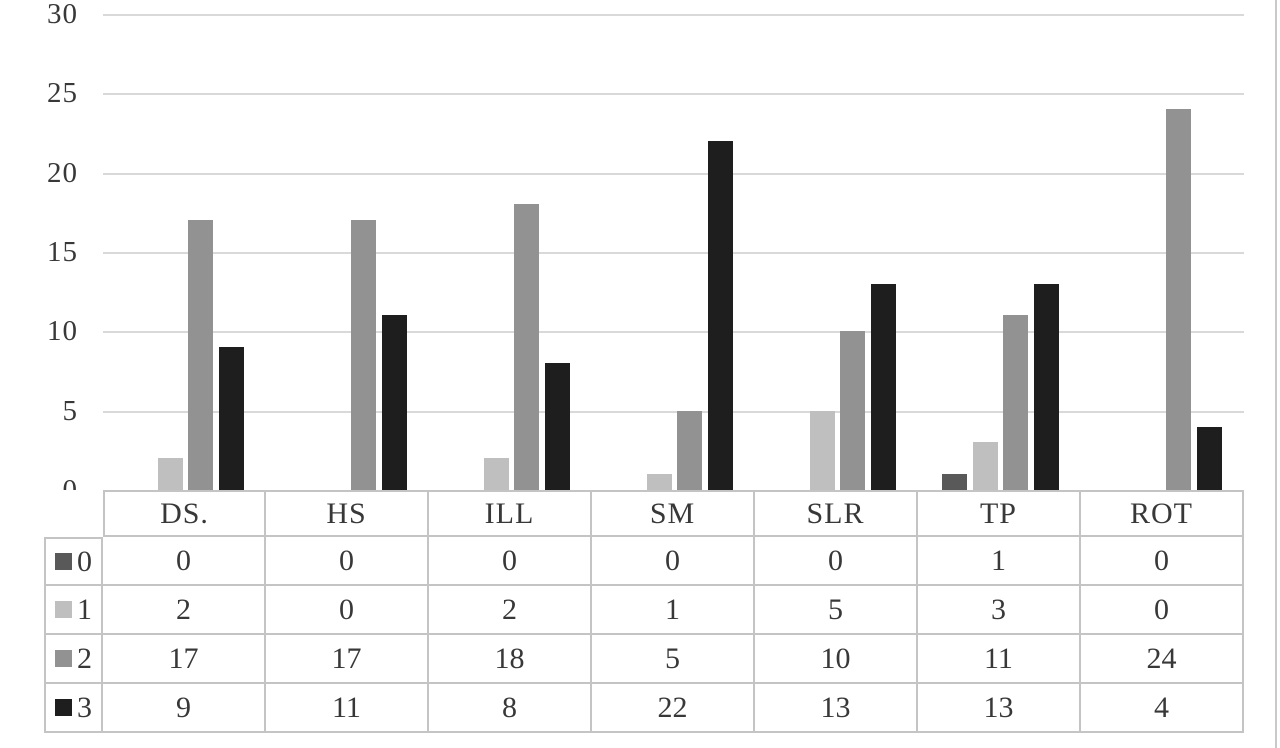  I want to click on table-value-cell: 4, so click(1162, 708).